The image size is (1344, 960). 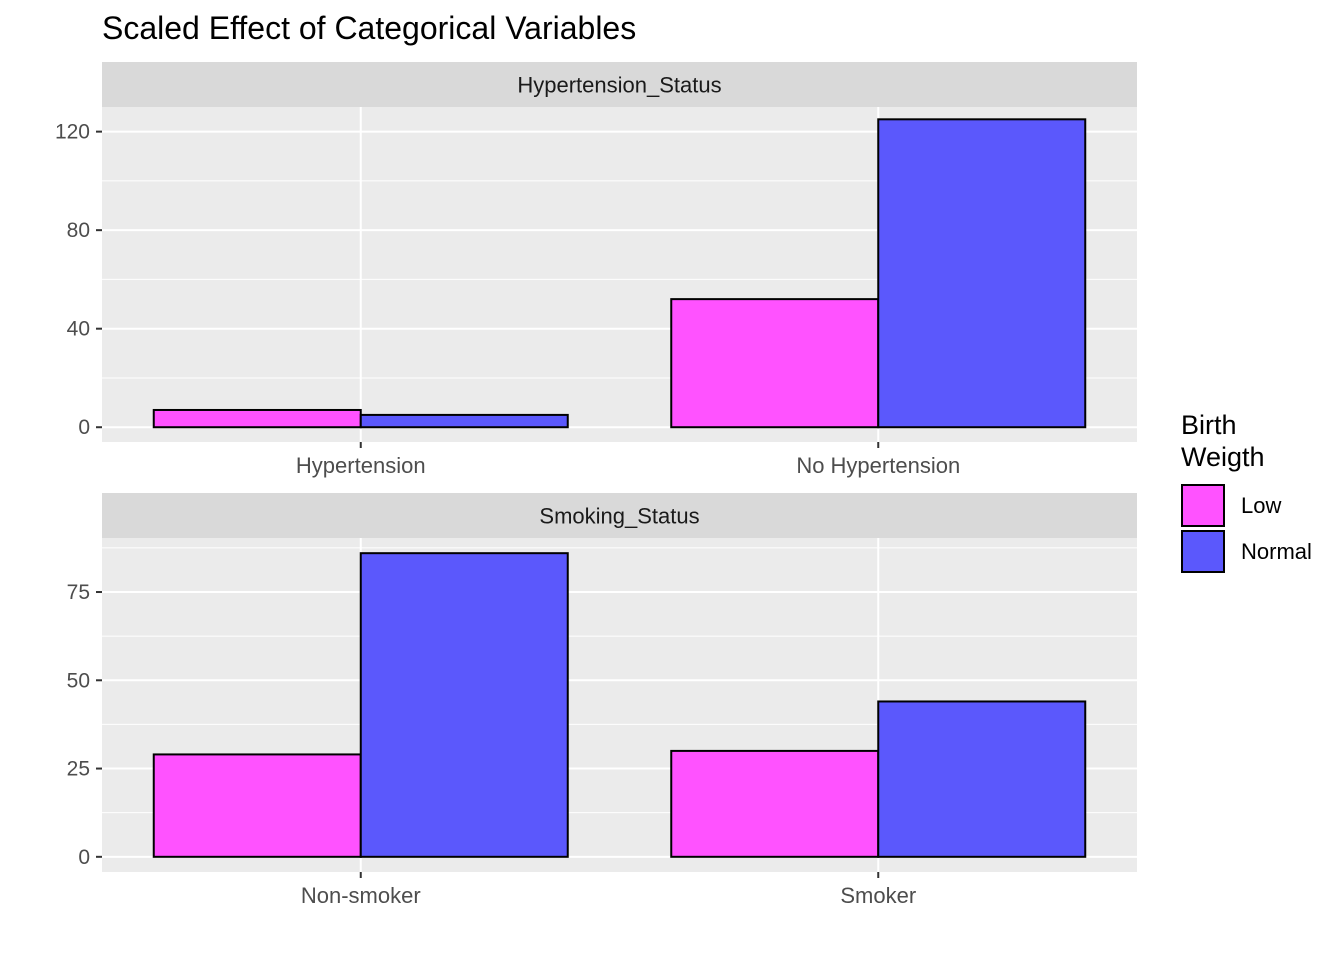 I want to click on x-tick-label: Non-smoker, so click(x=361, y=895).